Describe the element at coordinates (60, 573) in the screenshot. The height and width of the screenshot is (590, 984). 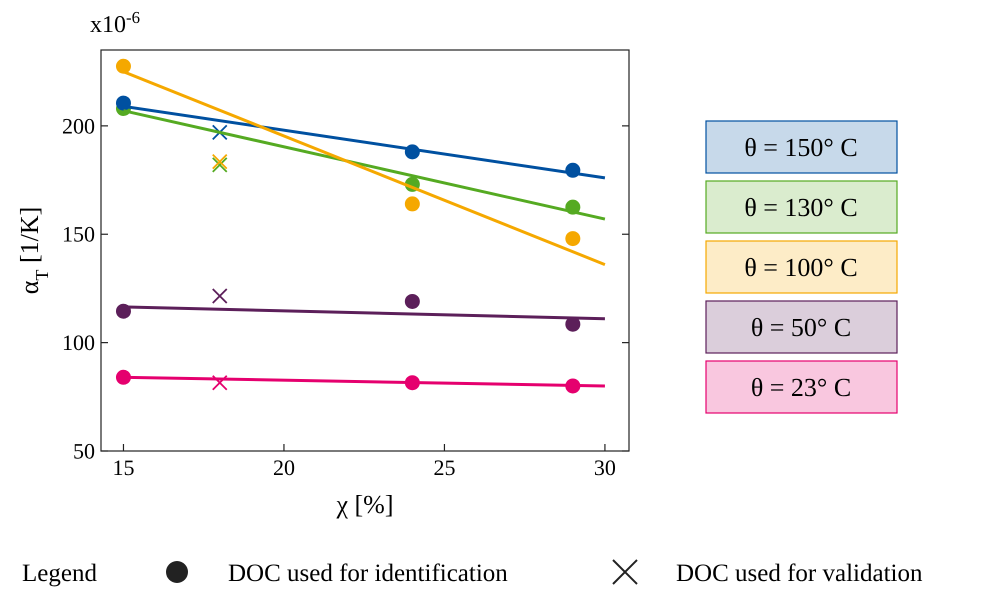
I see `text: Legend` at that location.